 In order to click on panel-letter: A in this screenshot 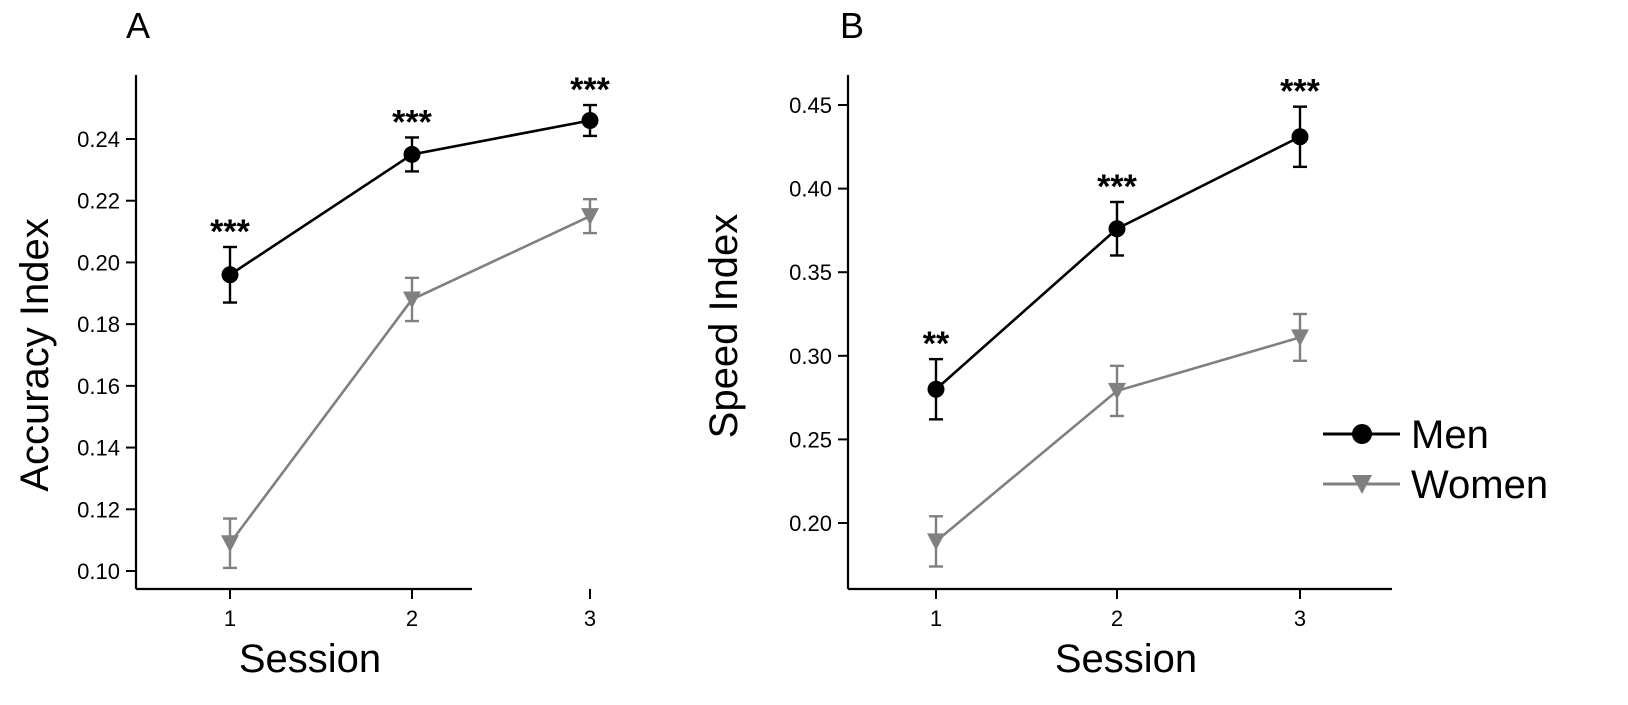, I will do `click(138, 25)`.